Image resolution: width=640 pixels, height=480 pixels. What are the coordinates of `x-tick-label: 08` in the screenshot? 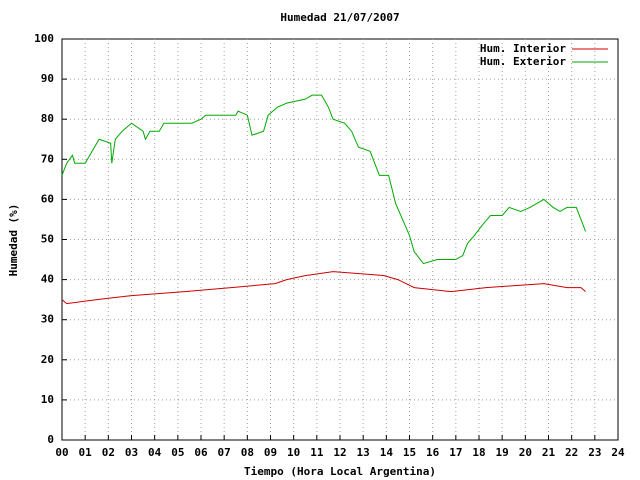 It's located at (247, 452).